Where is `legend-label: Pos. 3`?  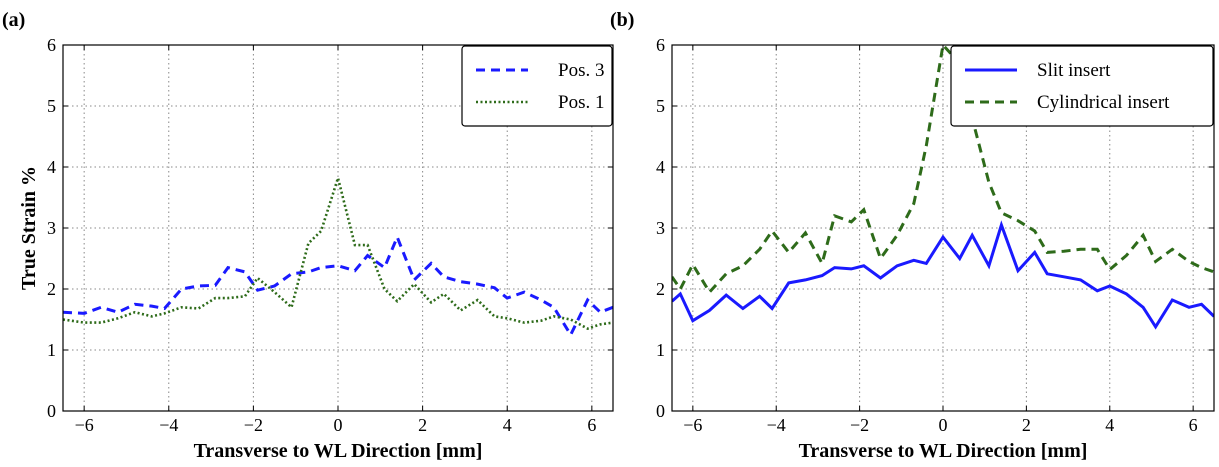 legend-label: Pos. 3 is located at coordinates (581, 70).